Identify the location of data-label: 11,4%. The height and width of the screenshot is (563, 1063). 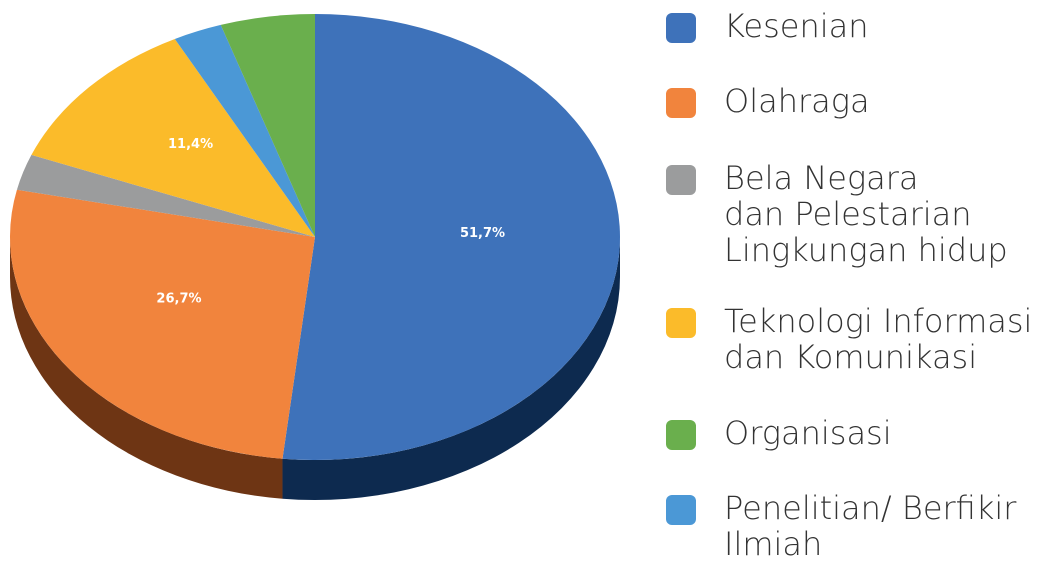
(190, 144).